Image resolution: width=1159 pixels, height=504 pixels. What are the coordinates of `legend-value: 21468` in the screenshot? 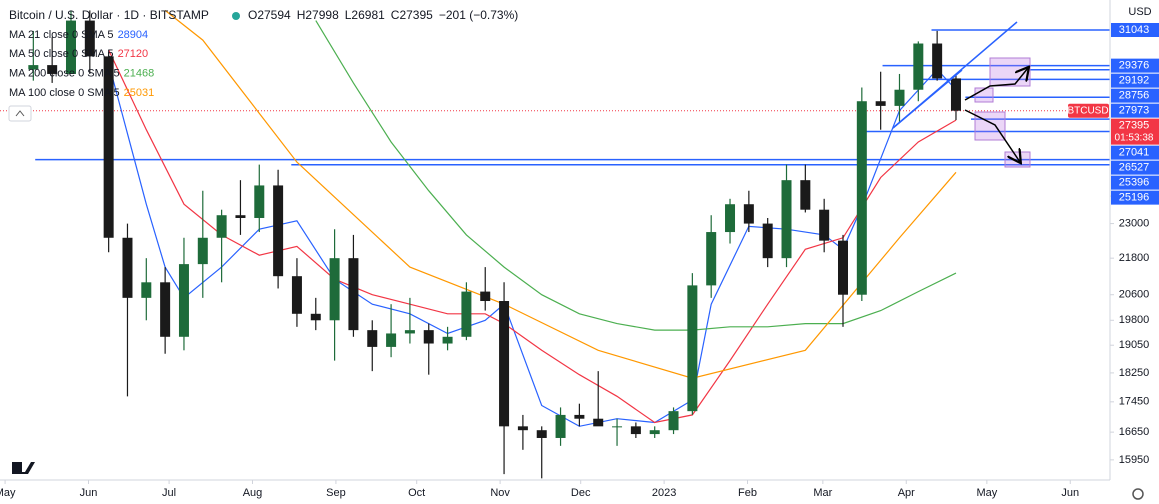 It's located at (139, 74).